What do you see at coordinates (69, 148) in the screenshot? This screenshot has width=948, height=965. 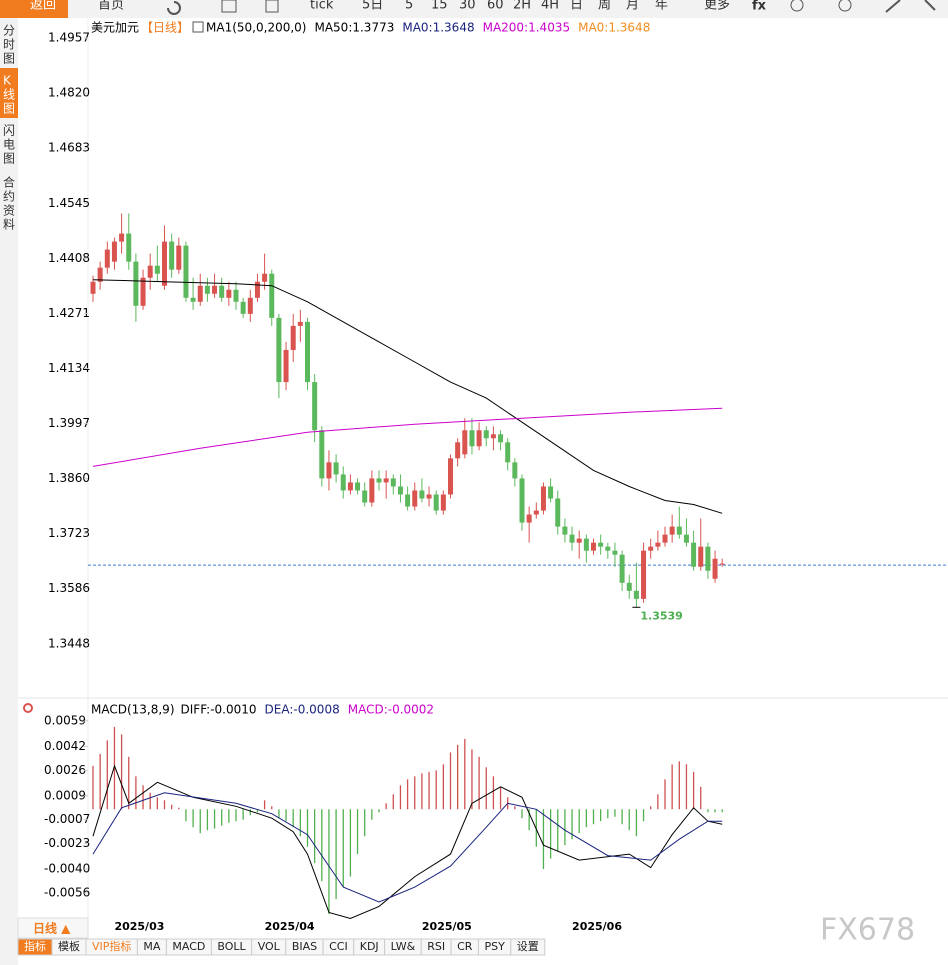 I see `y-tick-label: 1.4683` at bounding box center [69, 148].